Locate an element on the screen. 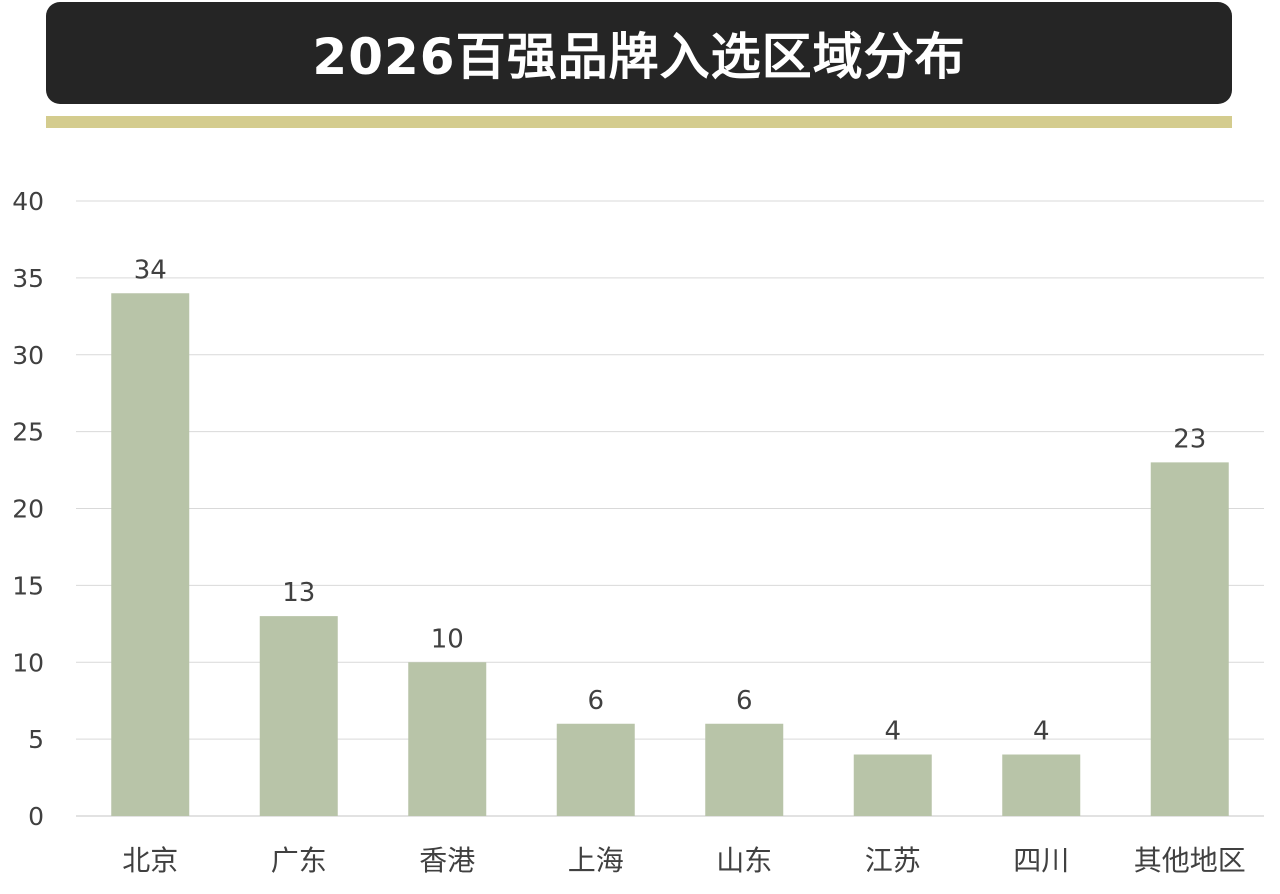  y-tick-label: 20 is located at coordinates (28, 509).